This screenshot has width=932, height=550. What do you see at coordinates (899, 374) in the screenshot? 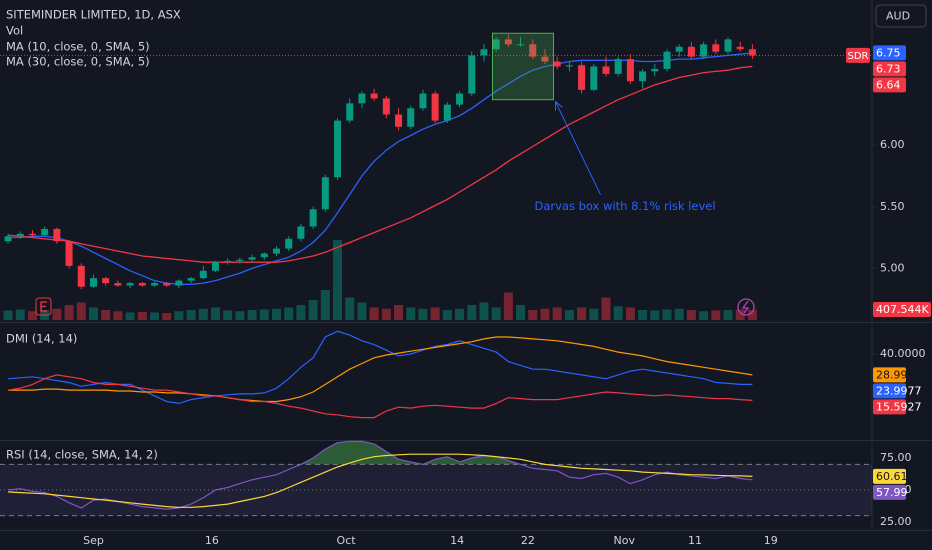
I see `last-value-label: 28.9991` at bounding box center [899, 374].